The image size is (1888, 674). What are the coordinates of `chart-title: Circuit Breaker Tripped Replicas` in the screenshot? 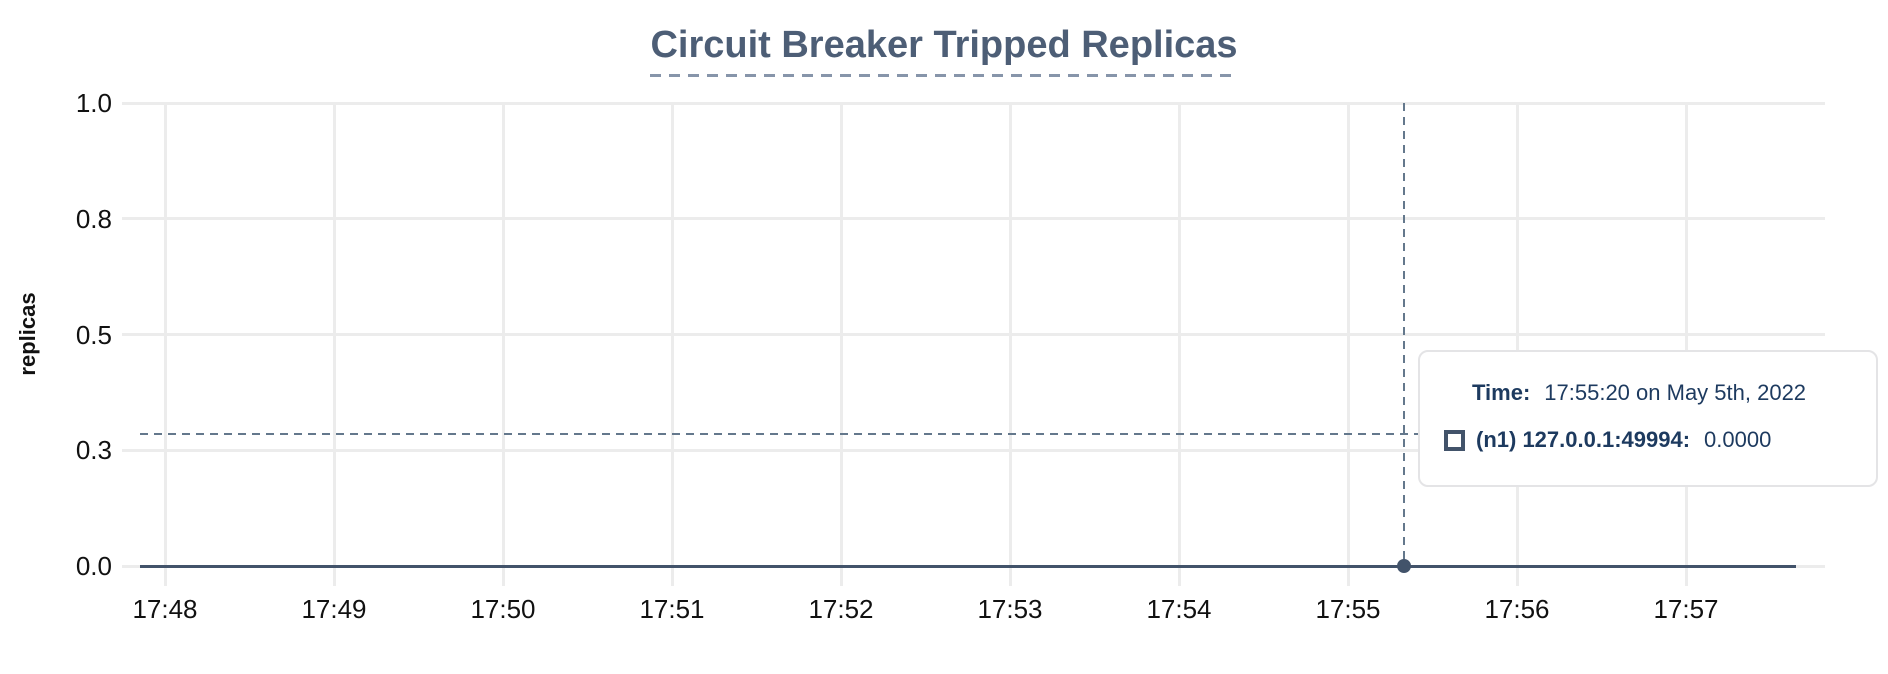 It's located at (944, 50).